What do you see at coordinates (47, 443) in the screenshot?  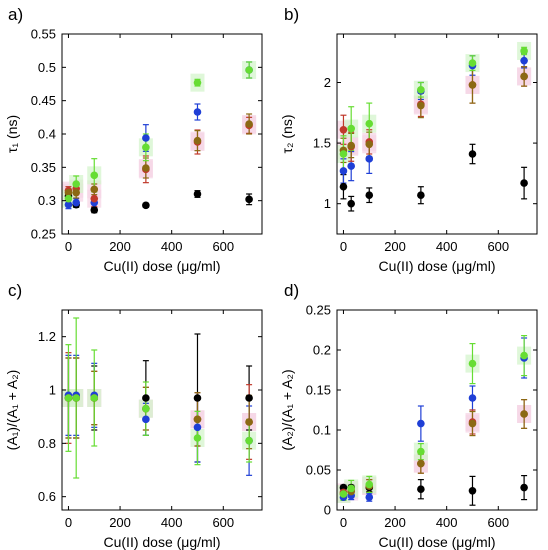 I see `y-tick-label: 0.8` at bounding box center [47, 443].